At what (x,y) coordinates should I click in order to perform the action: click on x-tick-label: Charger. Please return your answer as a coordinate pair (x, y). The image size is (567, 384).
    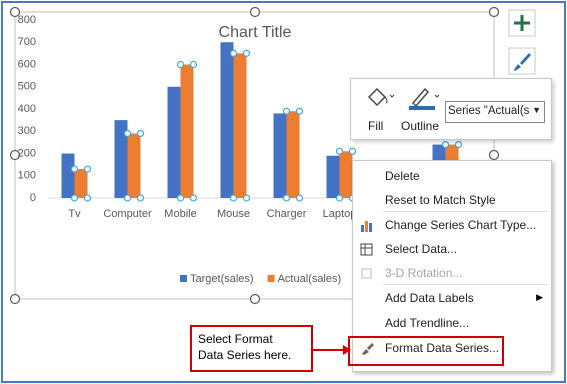
    Looking at the image, I should click on (287, 214).